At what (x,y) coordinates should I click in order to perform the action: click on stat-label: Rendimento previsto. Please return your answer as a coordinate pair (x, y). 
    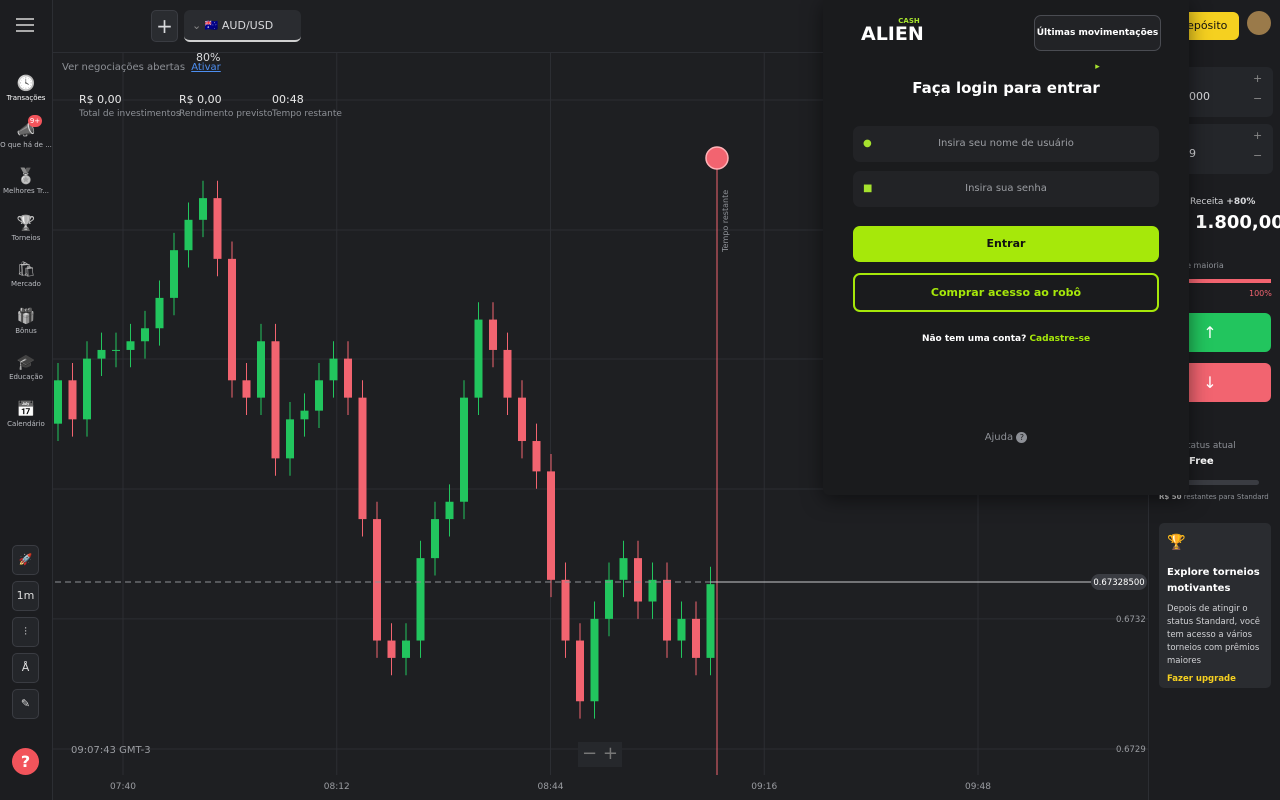
    Looking at the image, I should click on (226, 114).